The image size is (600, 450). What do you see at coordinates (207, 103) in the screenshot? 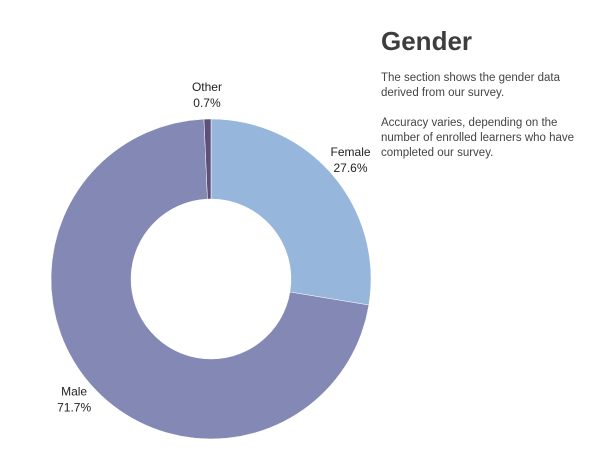
I see `value-label: 0.7%` at bounding box center [207, 103].